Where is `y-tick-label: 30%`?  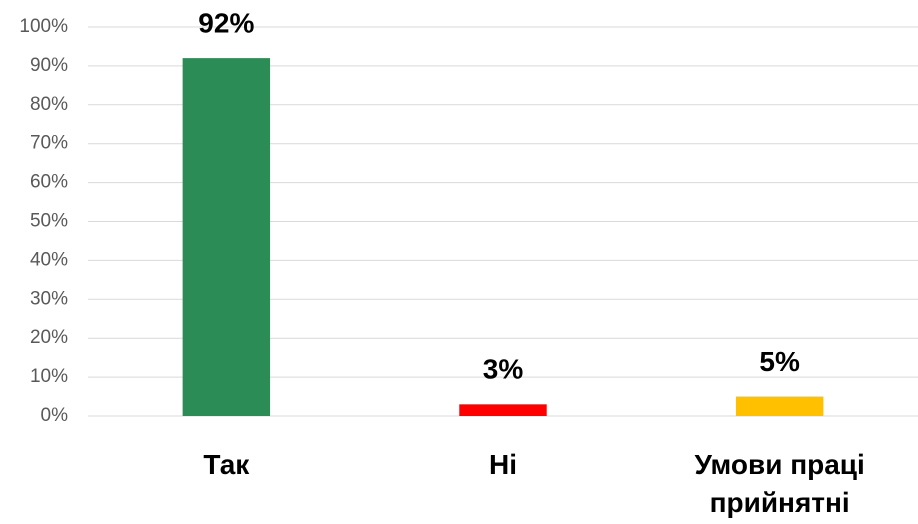 y-tick-label: 30% is located at coordinates (49, 298).